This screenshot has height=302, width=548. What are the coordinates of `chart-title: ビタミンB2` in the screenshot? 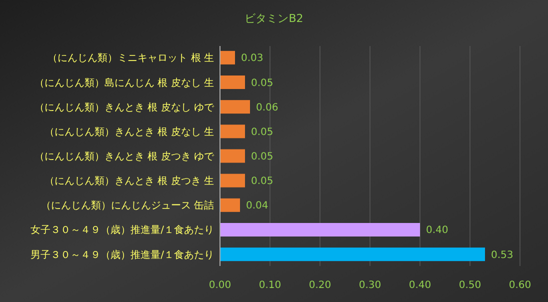 It's located at (274, 18).